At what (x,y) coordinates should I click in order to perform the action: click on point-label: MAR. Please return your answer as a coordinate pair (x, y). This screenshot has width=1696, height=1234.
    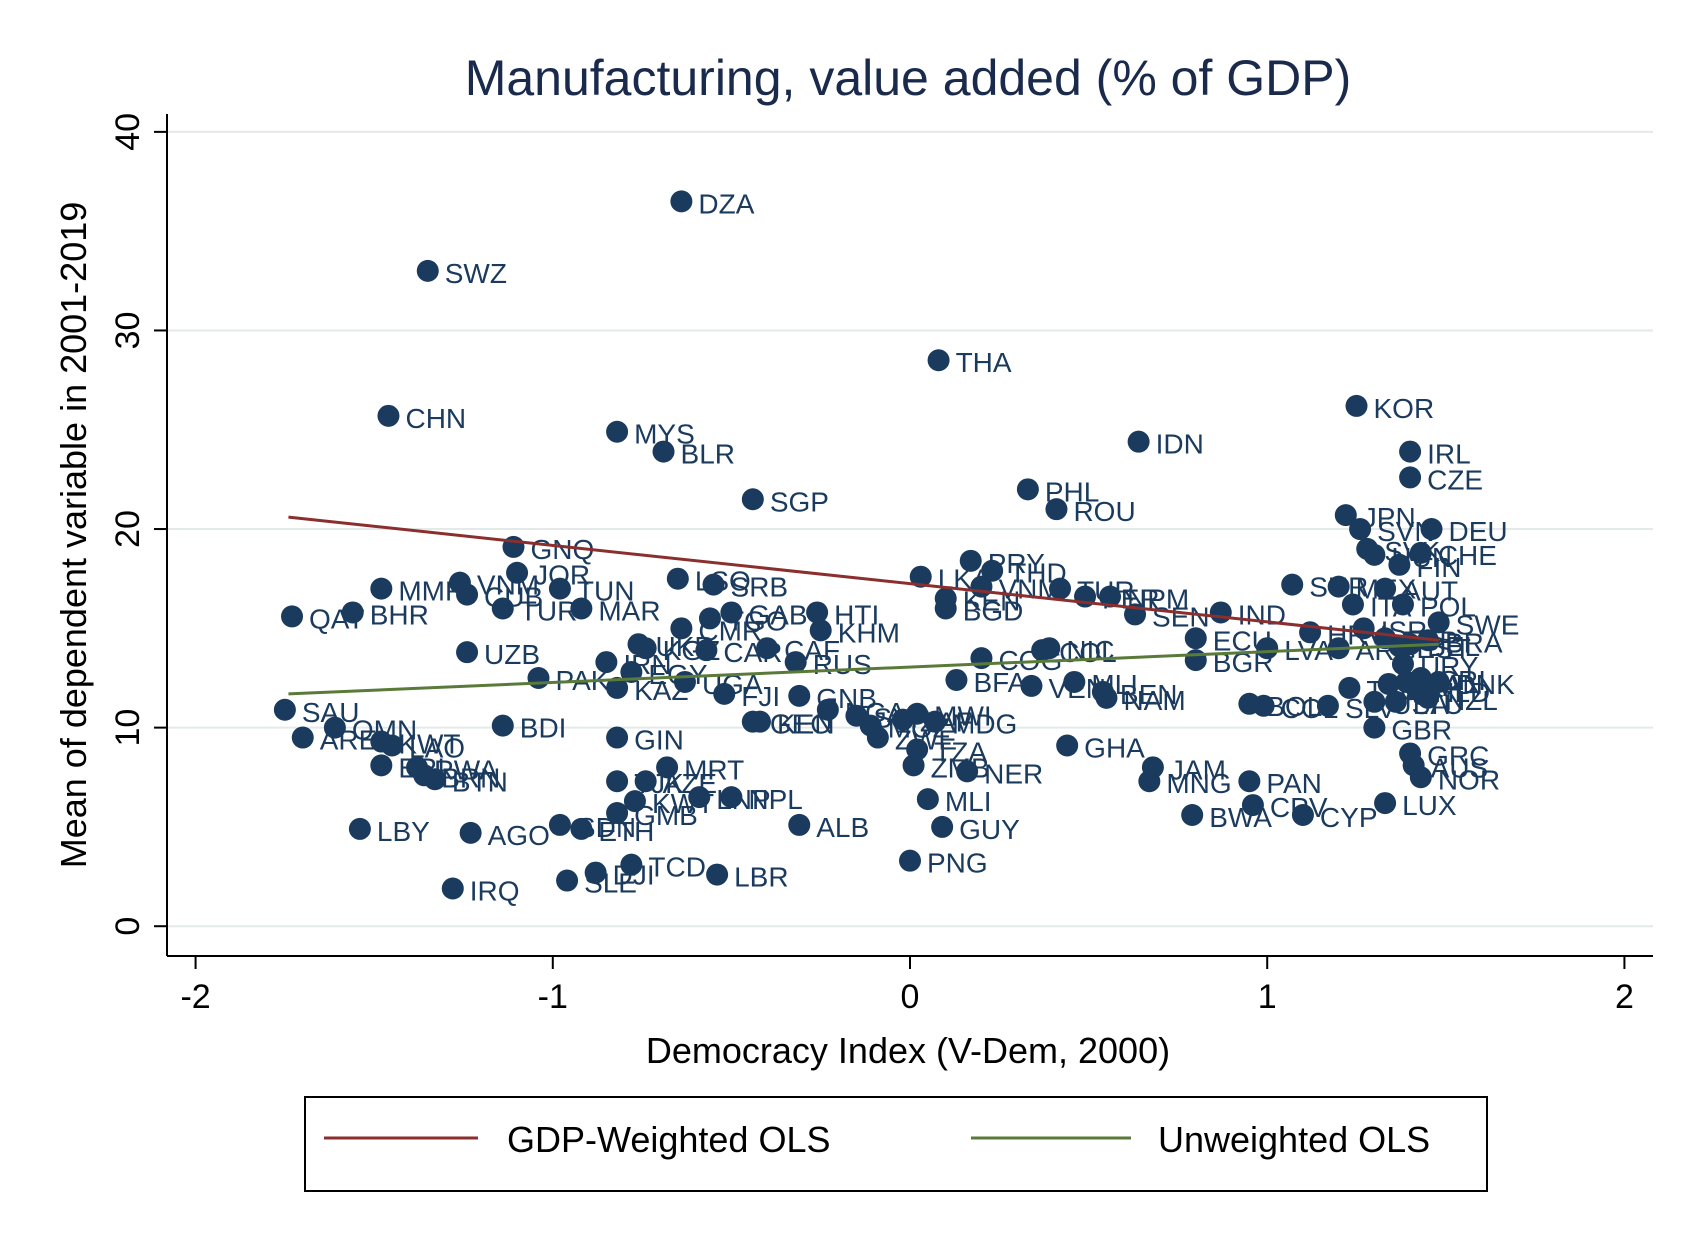
    Looking at the image, I should click on (629, 610).